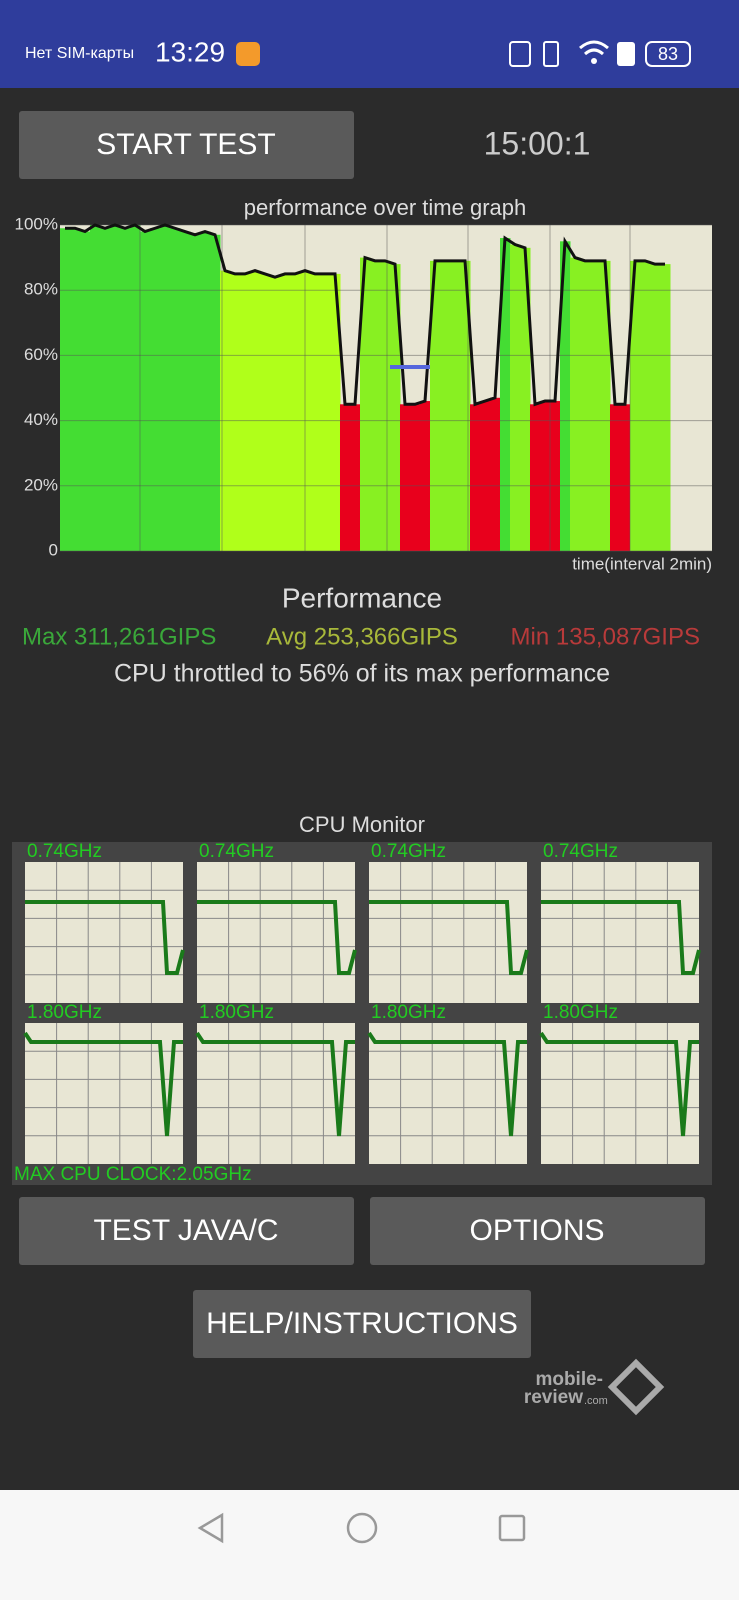  I want to click on min-perf: Min 135,087GIPS, so click(605, 636).